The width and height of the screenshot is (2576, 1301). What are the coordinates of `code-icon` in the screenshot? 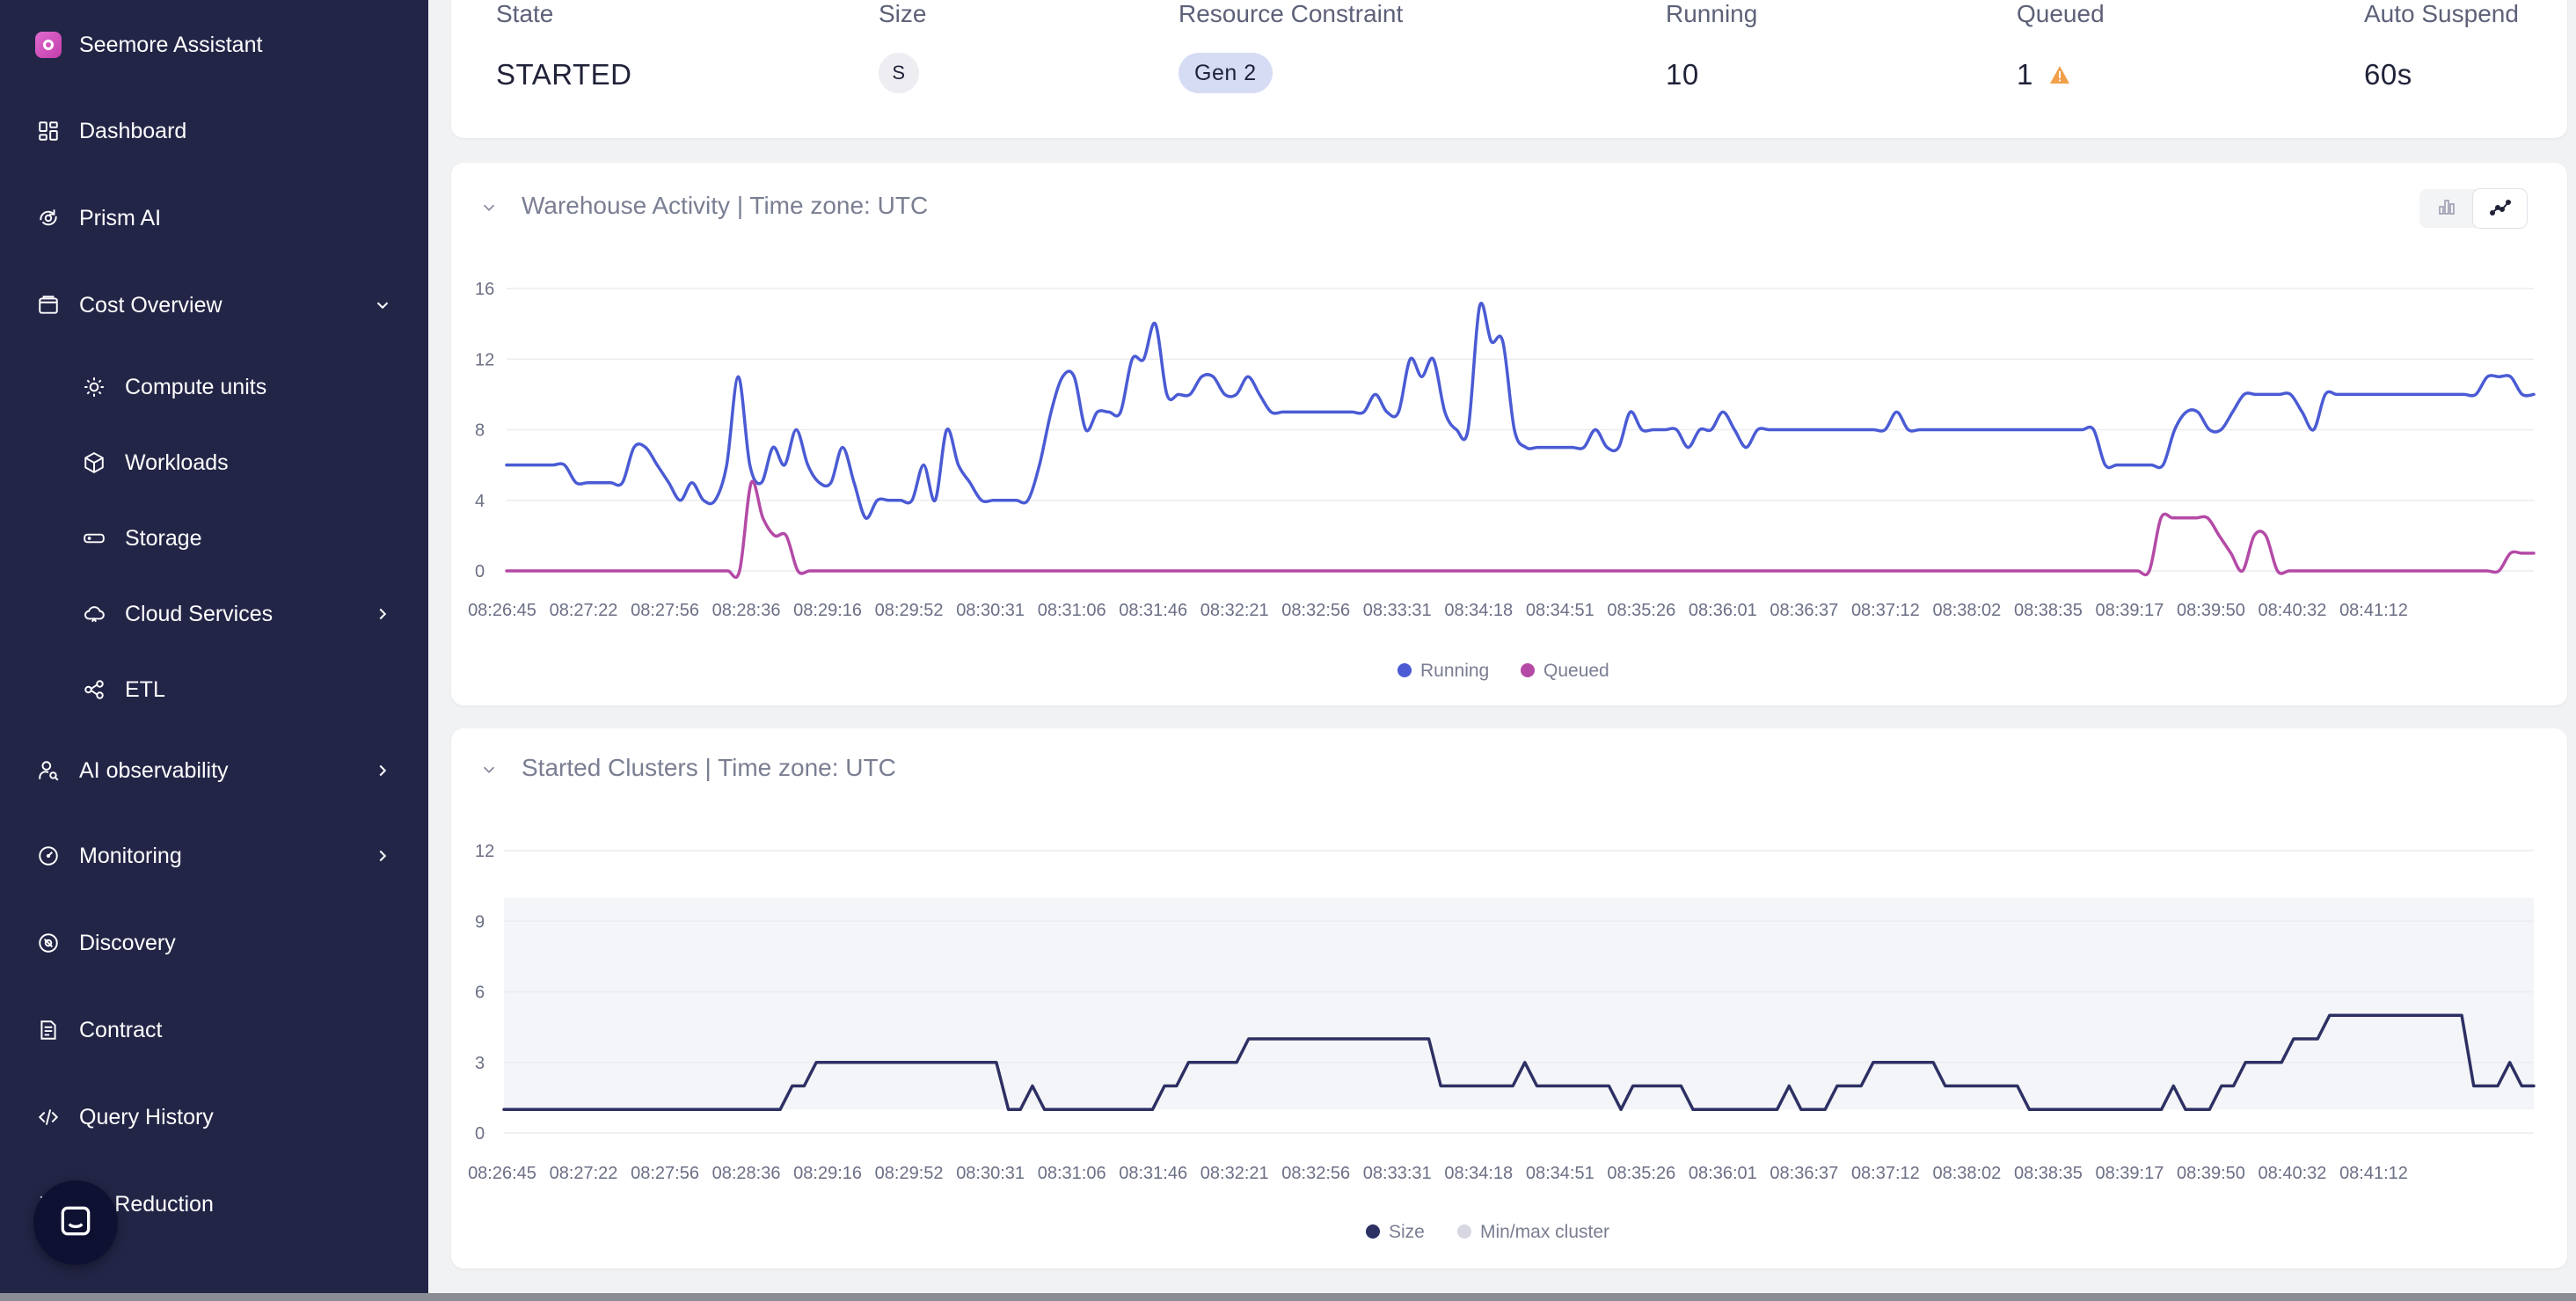 It's located at (48, 1117).